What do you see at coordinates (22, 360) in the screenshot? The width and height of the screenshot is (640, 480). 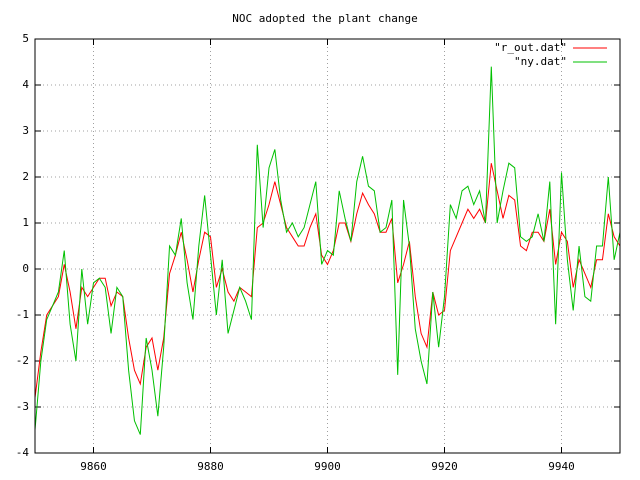 I see `y-tick-label: -2` at bounding box center [22, 360].